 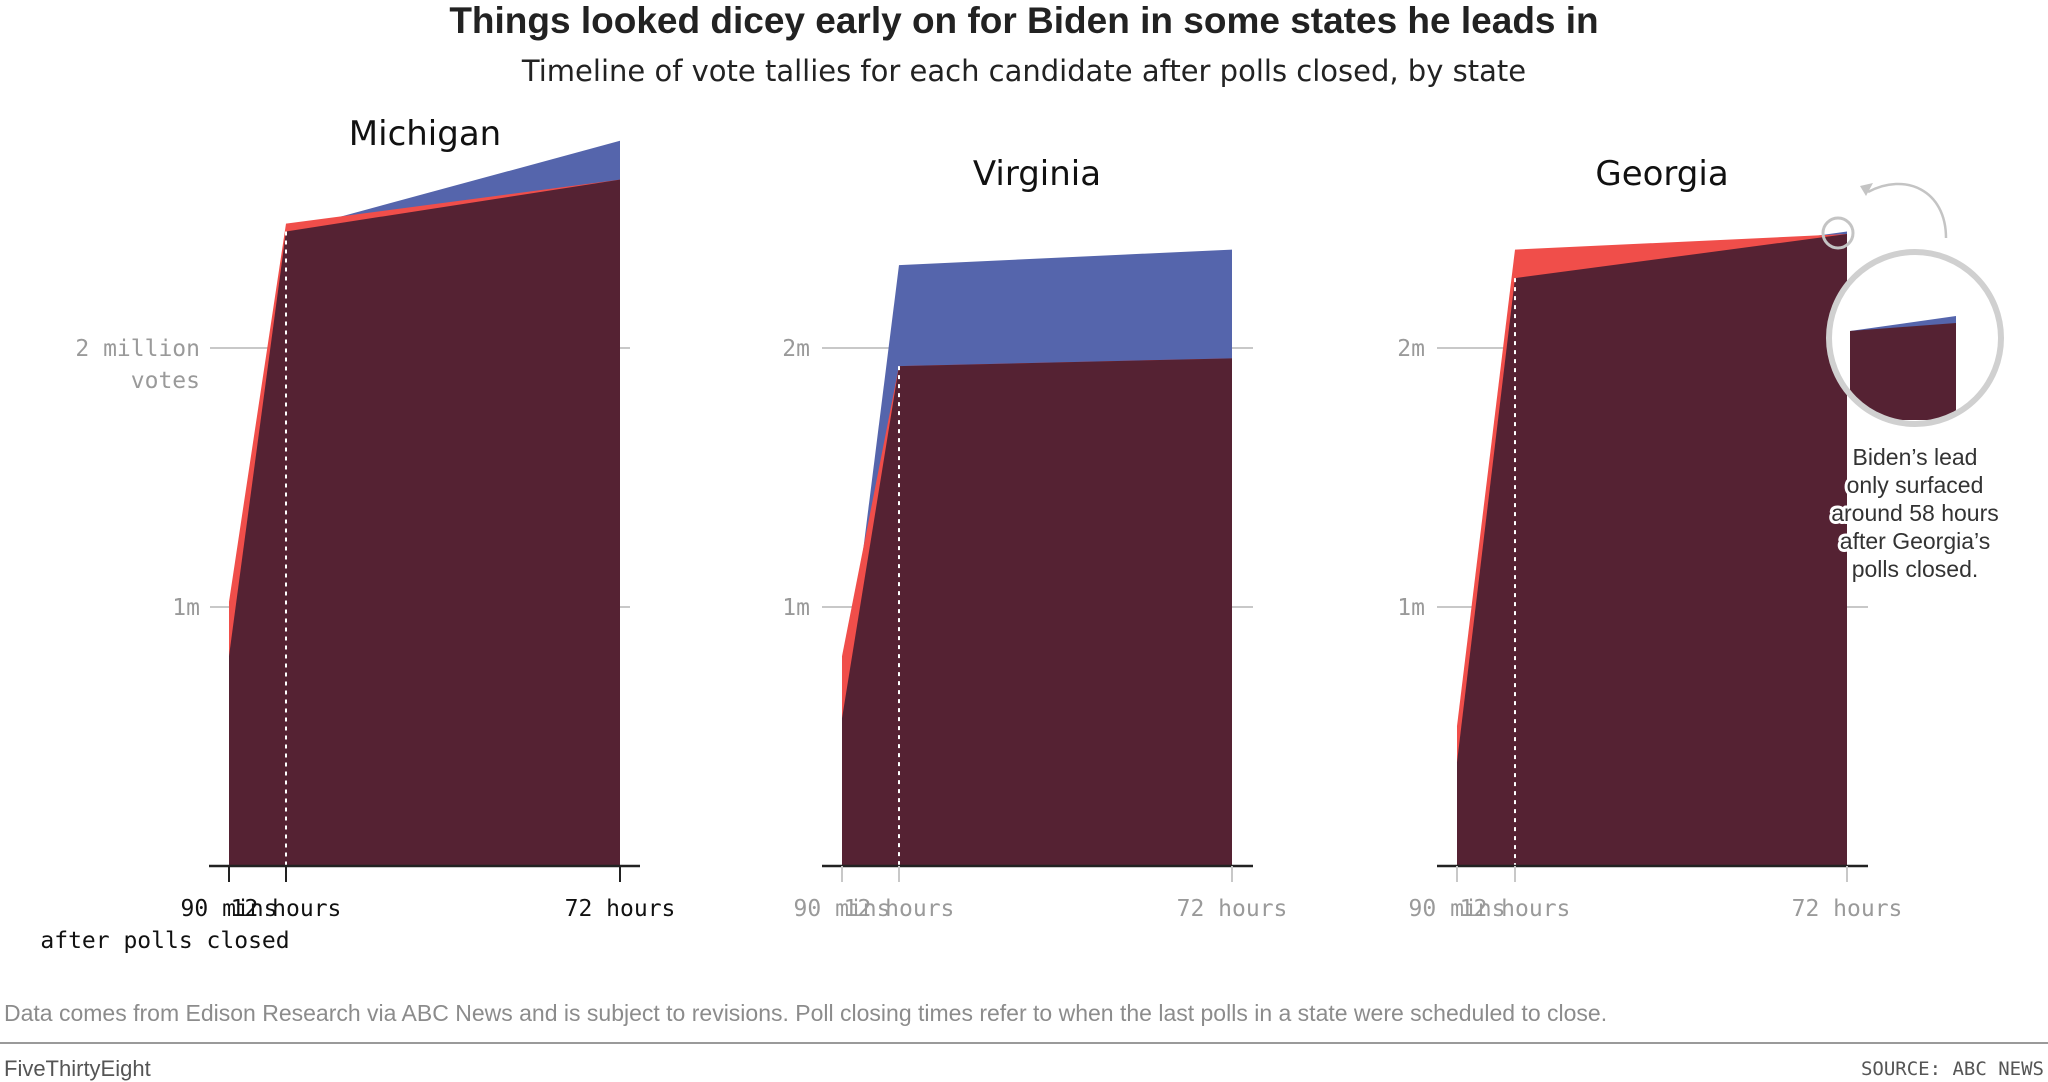 I want to click on callout-arrowhead, so click(x=1866, y=189).